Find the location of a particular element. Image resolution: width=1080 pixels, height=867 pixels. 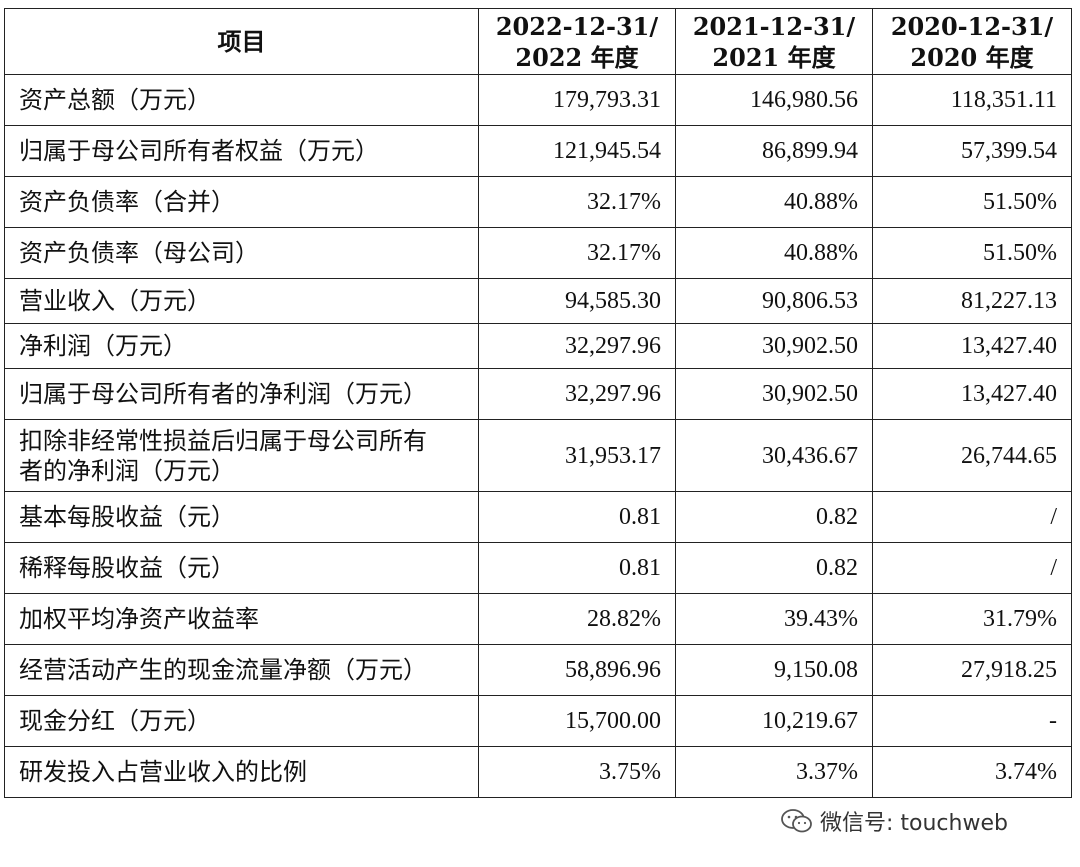

header-2021-date: 2021-12-31/ is located at coordinates (774, 26).